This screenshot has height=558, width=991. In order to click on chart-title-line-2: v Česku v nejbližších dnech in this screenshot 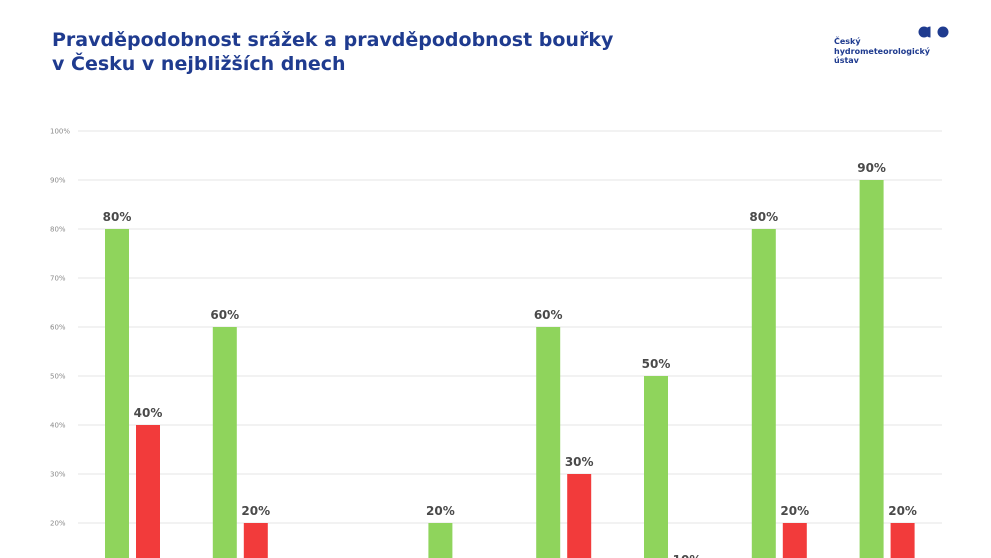, I will do `click(199, 64)`.